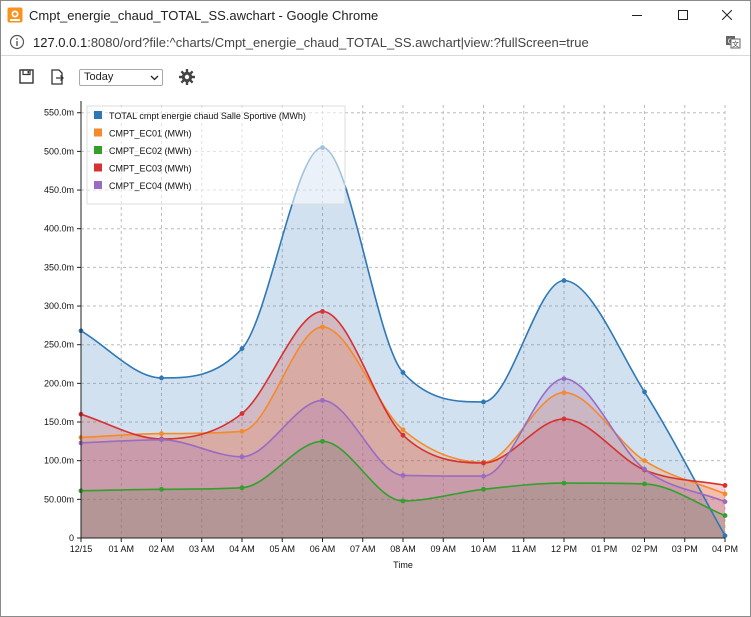  I want to click on series-area, so click(403, 489).